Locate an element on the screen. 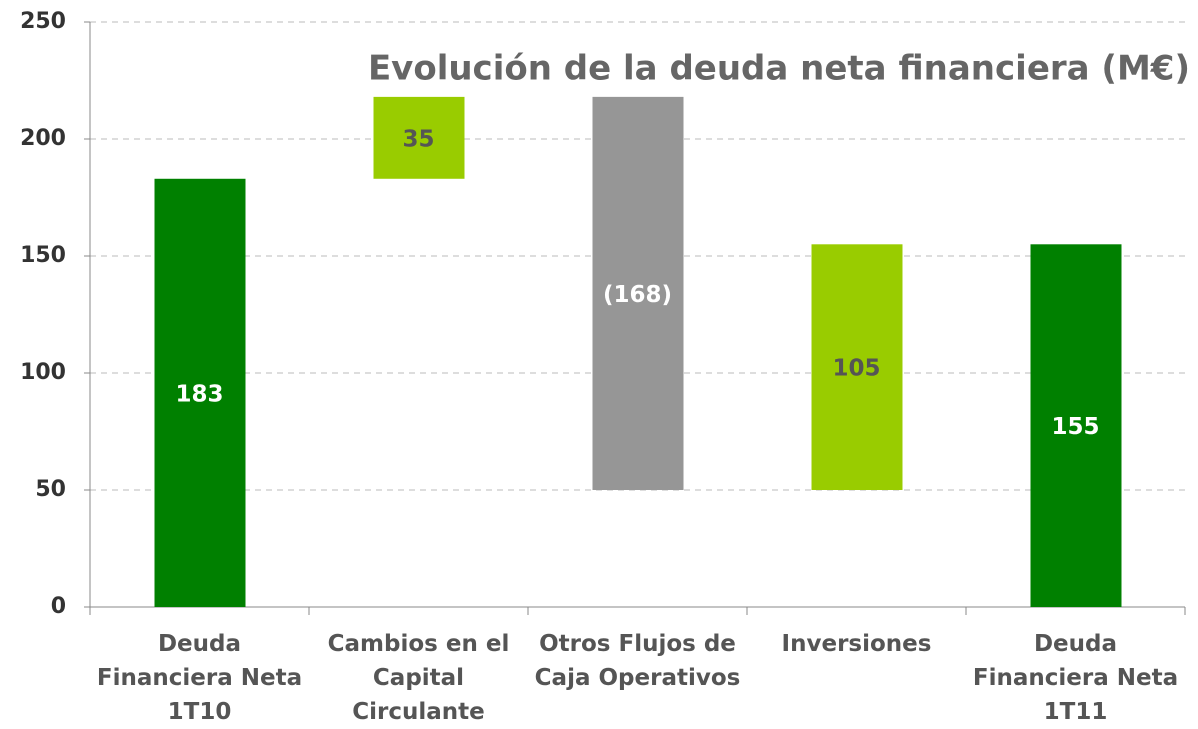 The width and height of the screenshot is (1198, 729). value-label: 183 is located at coordinates (199, 394).